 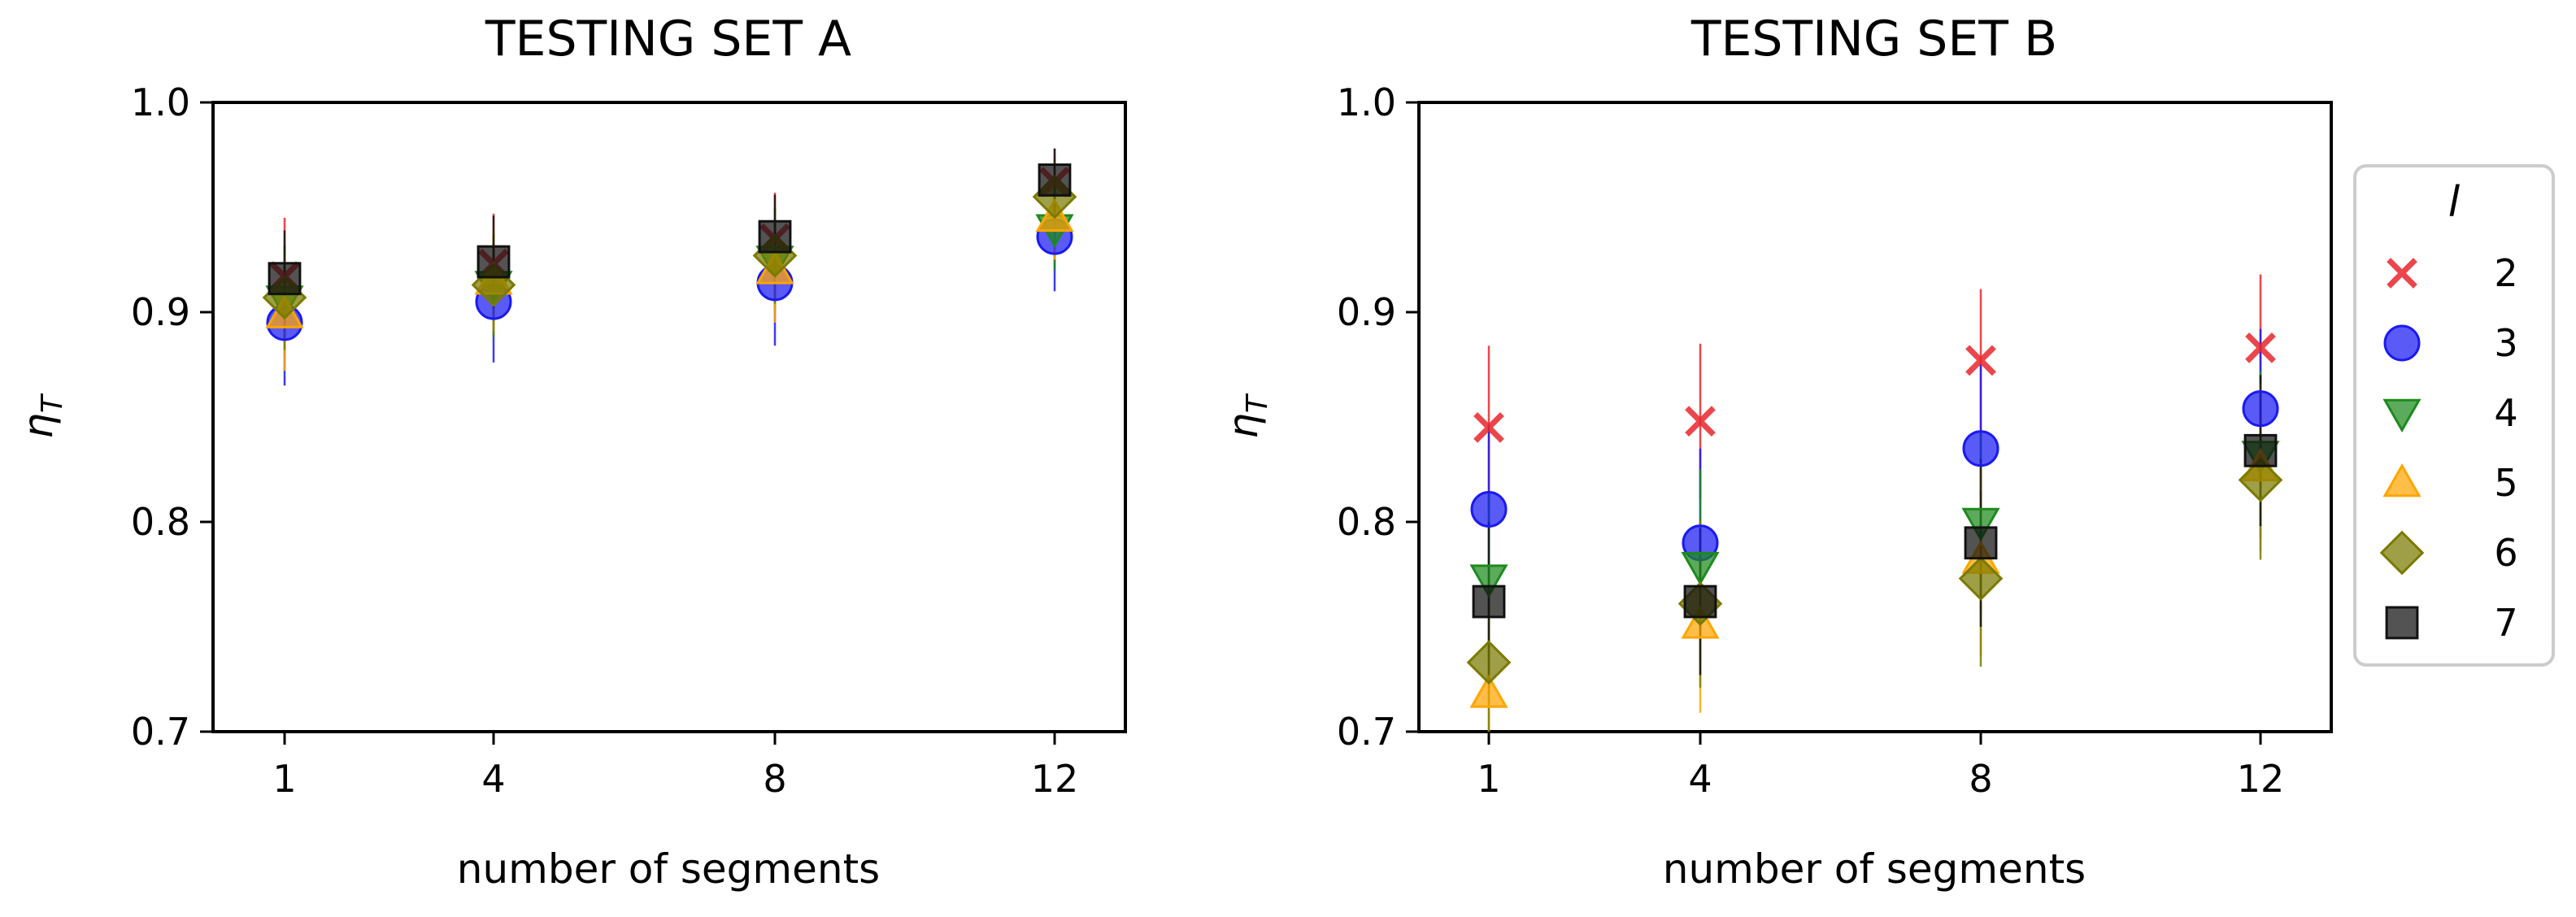 I want to click on legend-title: l, so click(x=2454, y=202).